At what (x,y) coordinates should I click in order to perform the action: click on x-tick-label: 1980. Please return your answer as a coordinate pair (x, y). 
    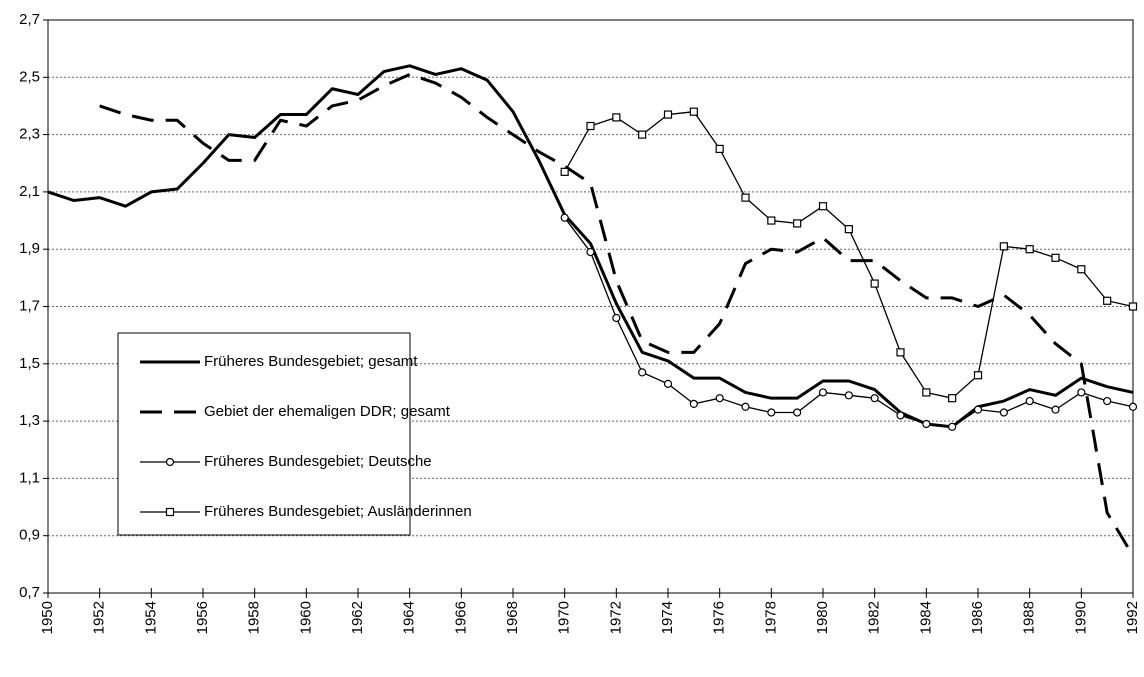
    Looking at the image, I should click on (822, 617).